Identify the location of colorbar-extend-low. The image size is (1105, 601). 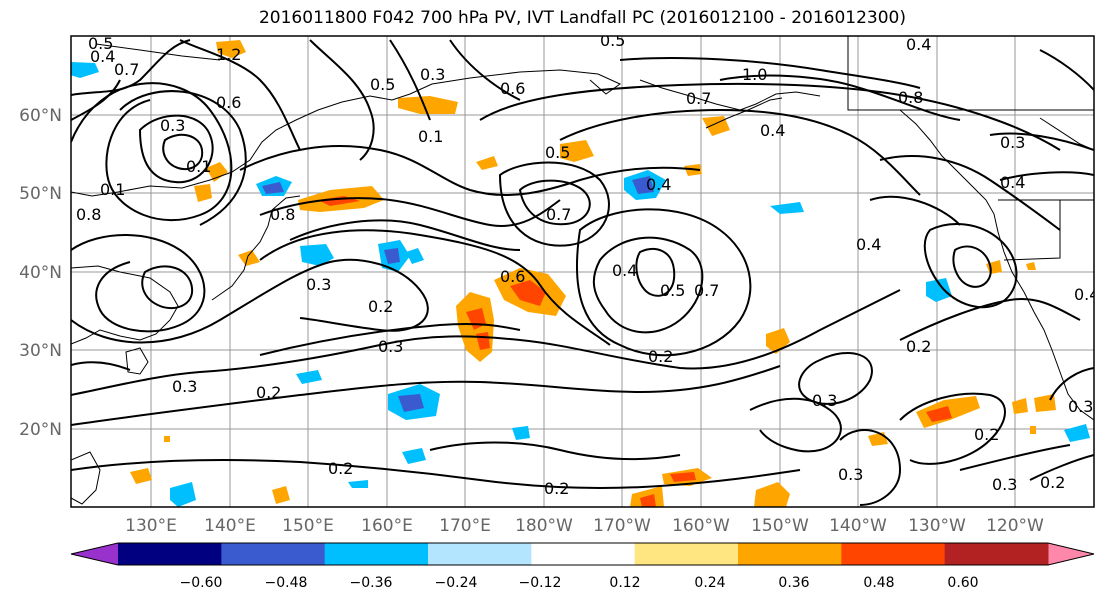
(94, 554).